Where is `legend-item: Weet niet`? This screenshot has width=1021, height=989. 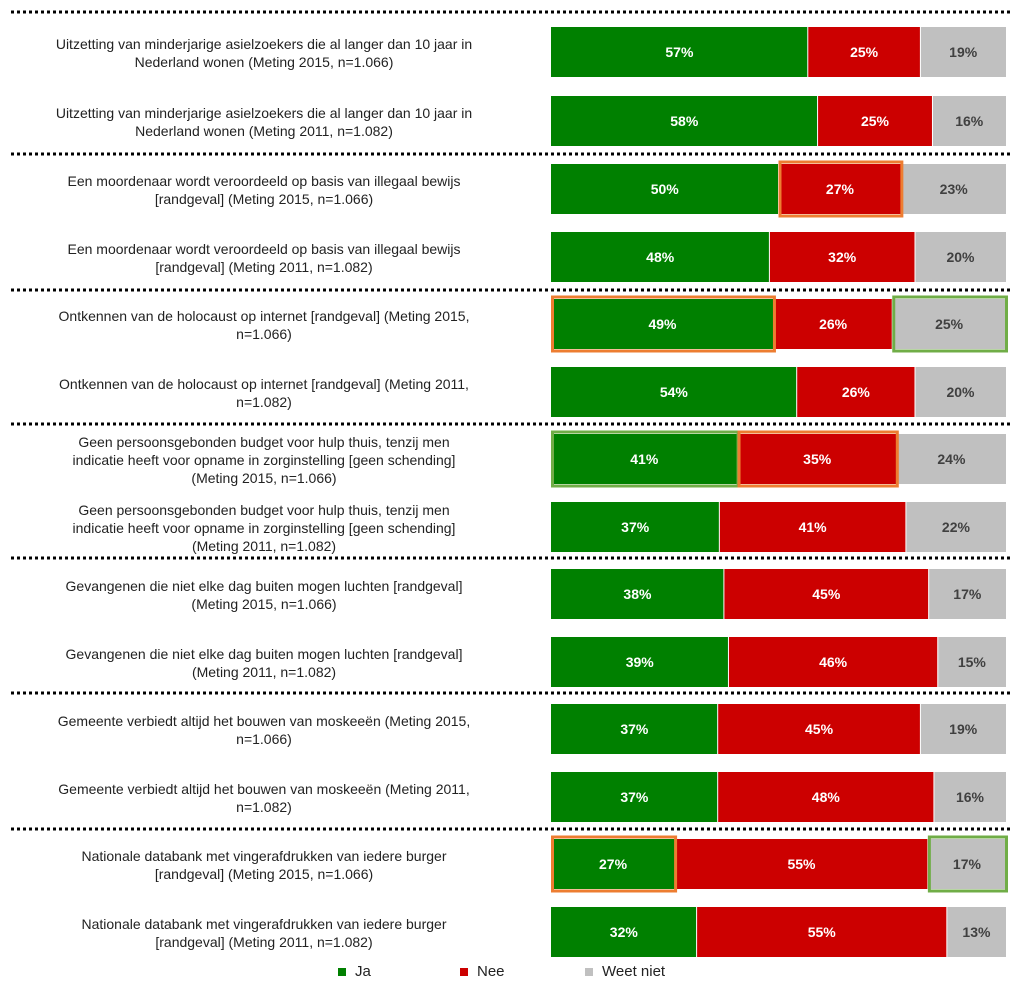 legend-item: Weet niet is located at coordinates (625, 971).